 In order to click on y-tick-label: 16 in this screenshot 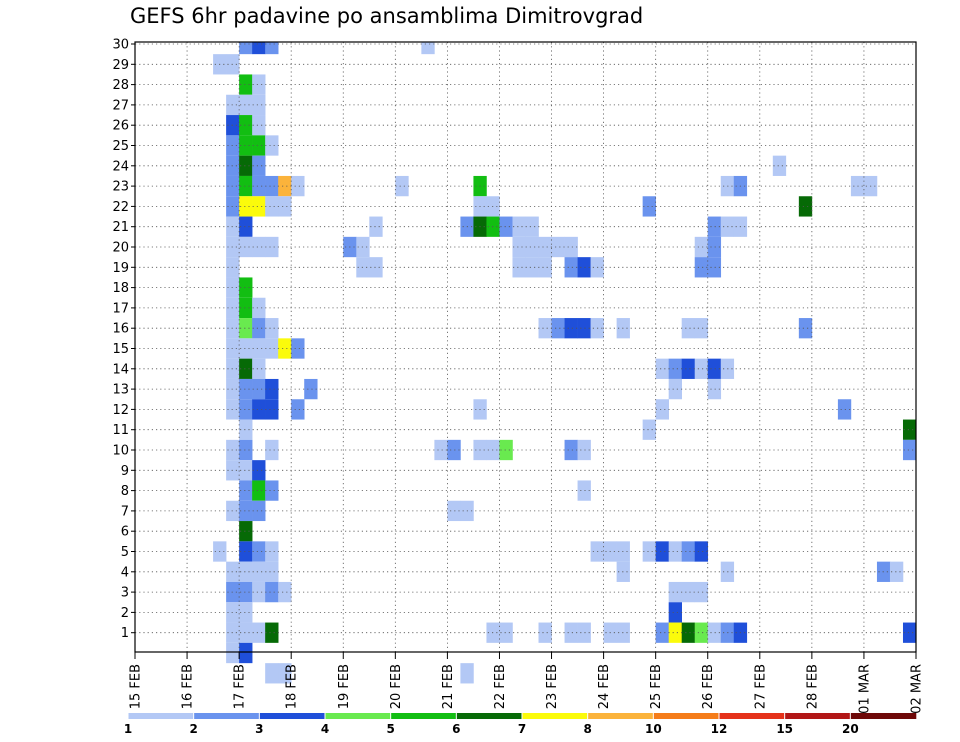, I will do `click(120, 329)`.